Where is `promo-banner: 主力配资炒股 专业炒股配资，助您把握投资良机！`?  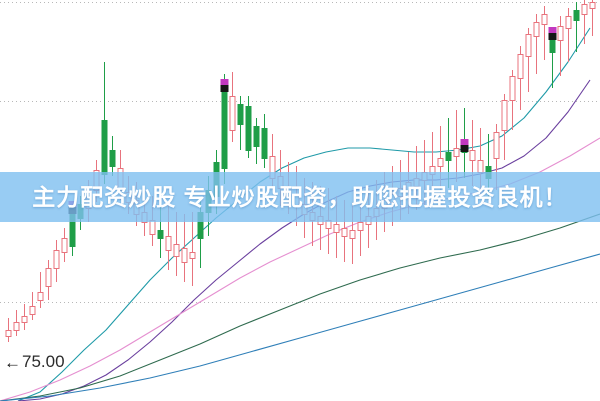
promo-banner: 主力配资炒股 专业炒股配资，助您把握投资良机！ is located at coordinates (300, 197).